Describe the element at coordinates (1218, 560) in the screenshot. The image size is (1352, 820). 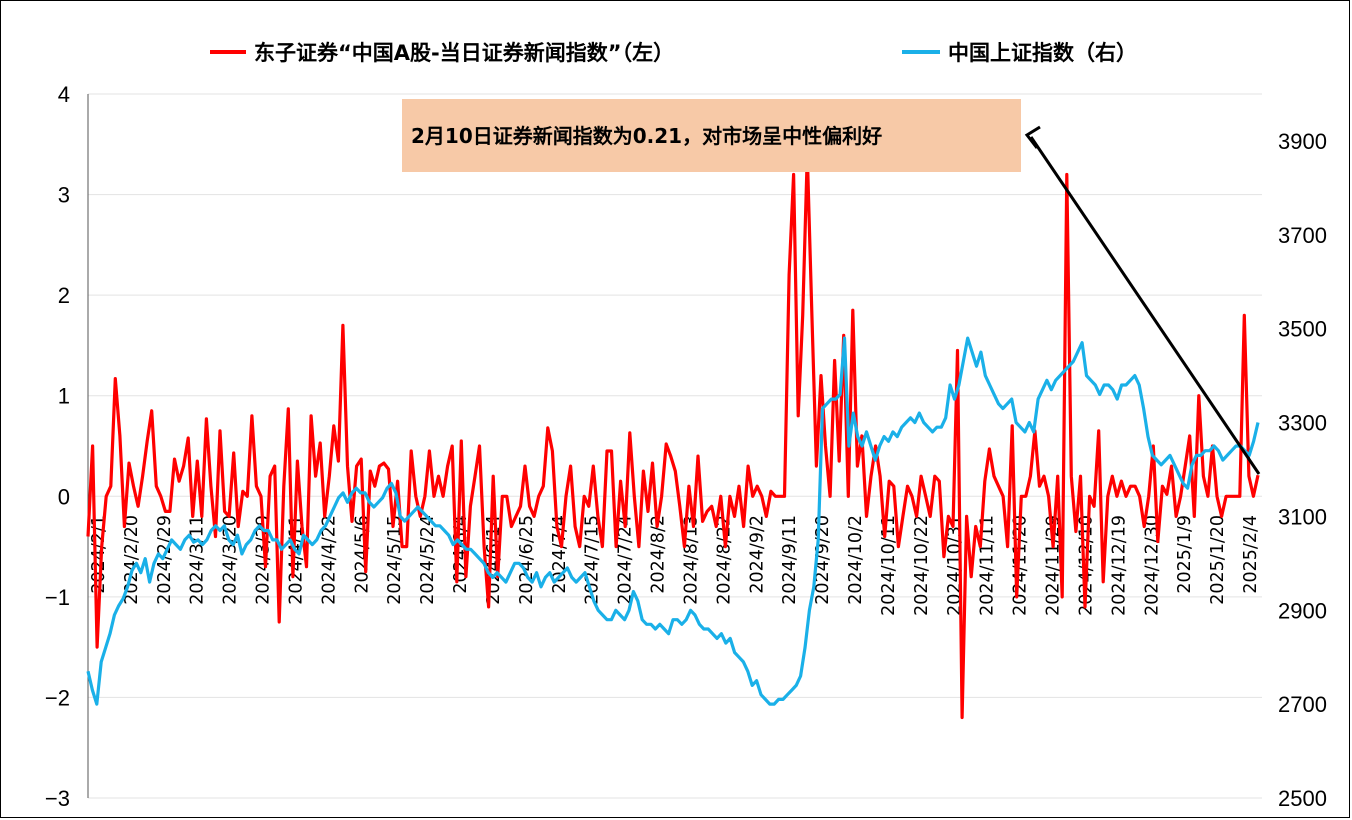
I see `x-tick-label: 2025/1/20` at that location.